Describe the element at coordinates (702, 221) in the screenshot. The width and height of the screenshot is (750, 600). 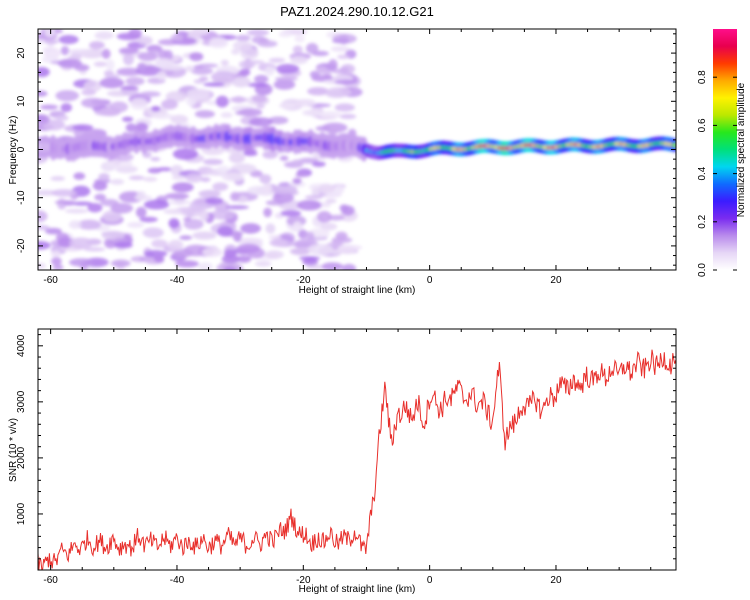
I see `colorbar-tick-label: 0.2` at that location.